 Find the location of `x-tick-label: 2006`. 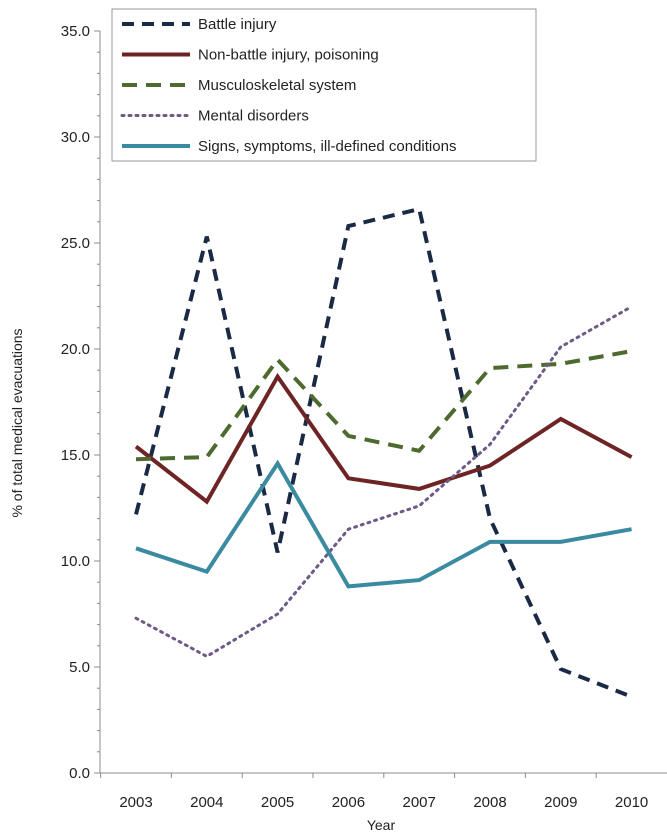

x-tick-label: 2006 is located at coordinates (348, 802).